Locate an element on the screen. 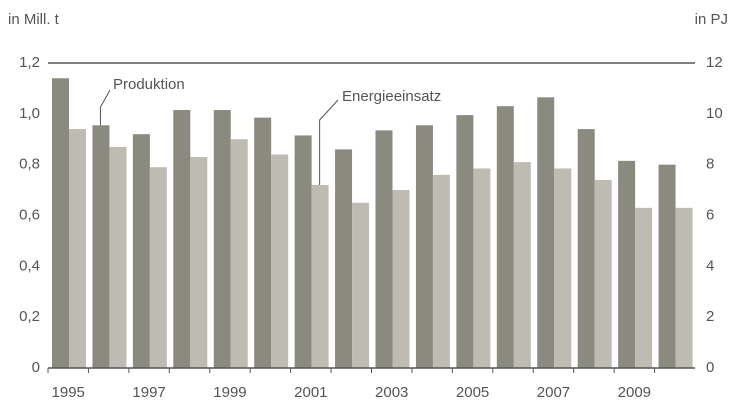 This screenshot has height=406, width=734. y-tick-label: 1,2 is located at coordinates (29, 62).